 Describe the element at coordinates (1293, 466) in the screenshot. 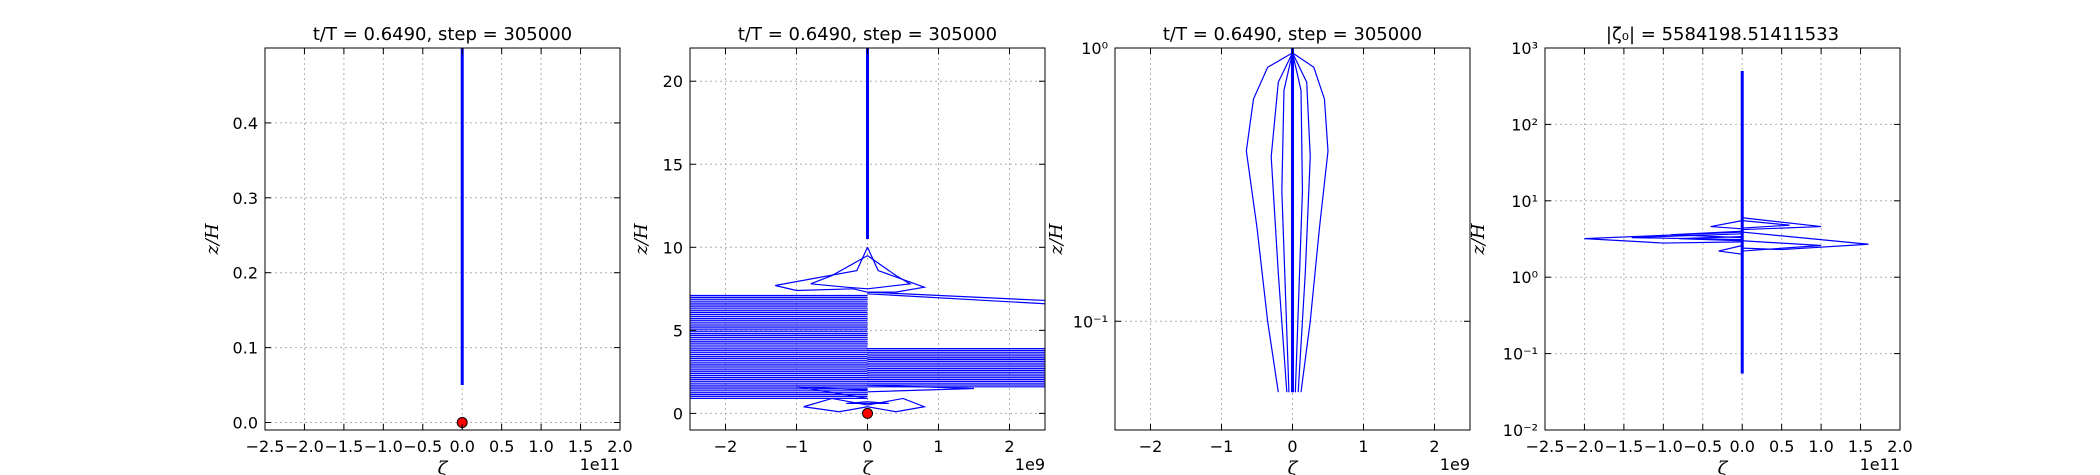

I see `panel-3-xlabel: ζ` at that location.